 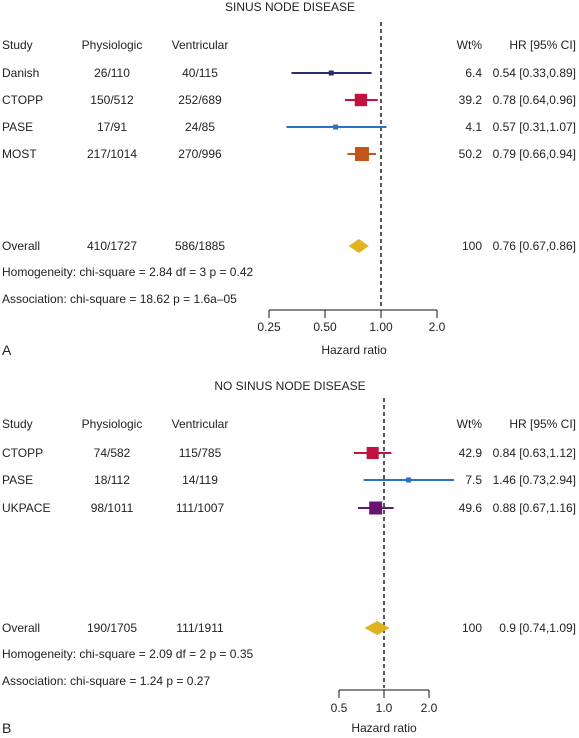 I want to click on physiologic-events: 74/582, so click(x=112, y=453).